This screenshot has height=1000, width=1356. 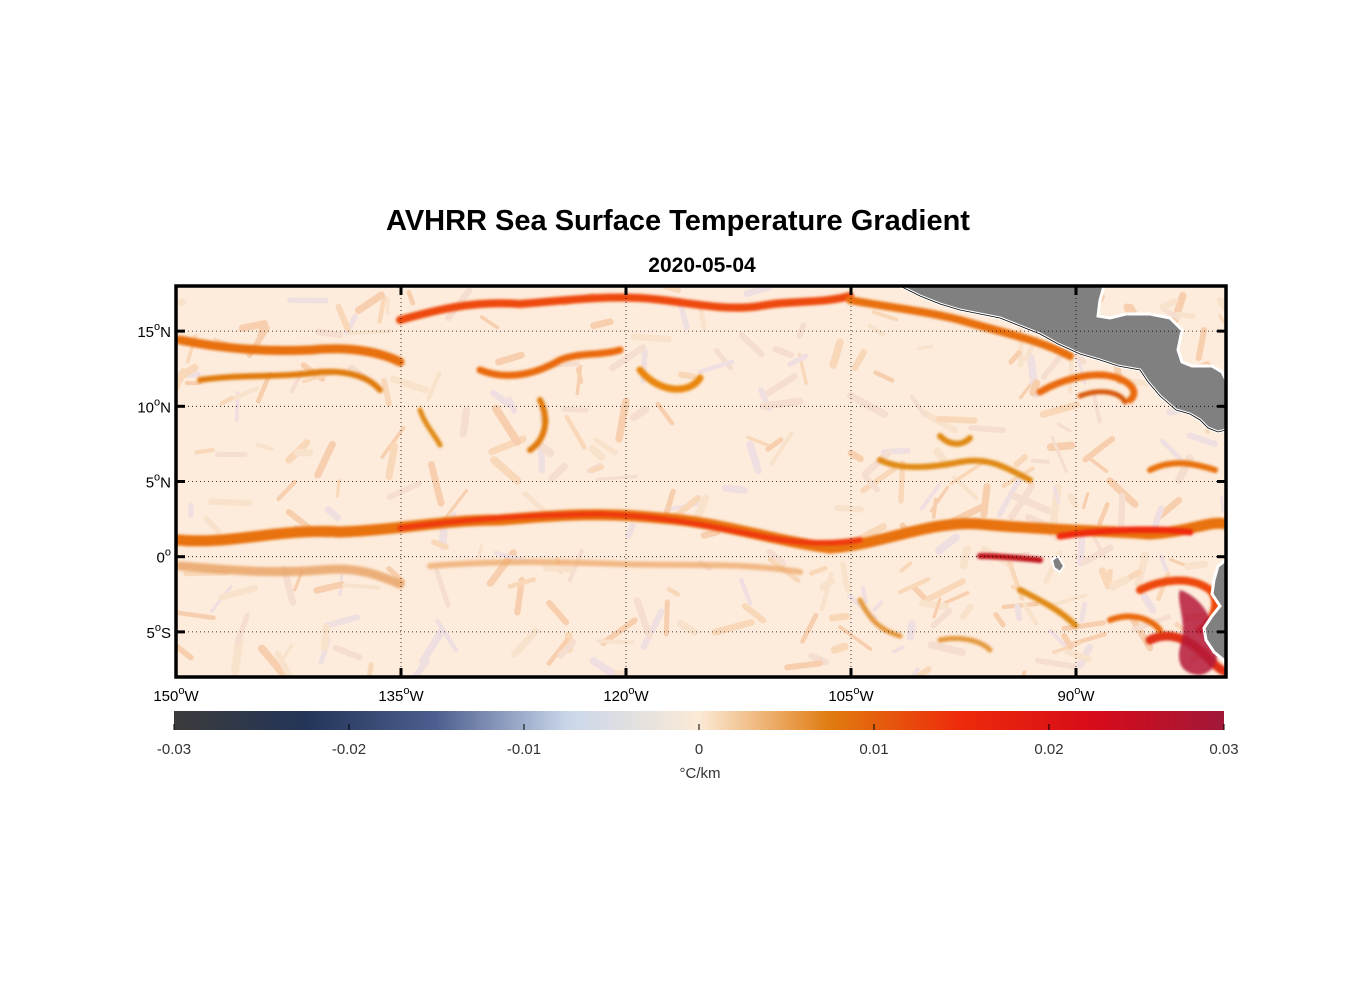 I want to click on lat-tick-label: 5oS, so click(x=159, y=632).